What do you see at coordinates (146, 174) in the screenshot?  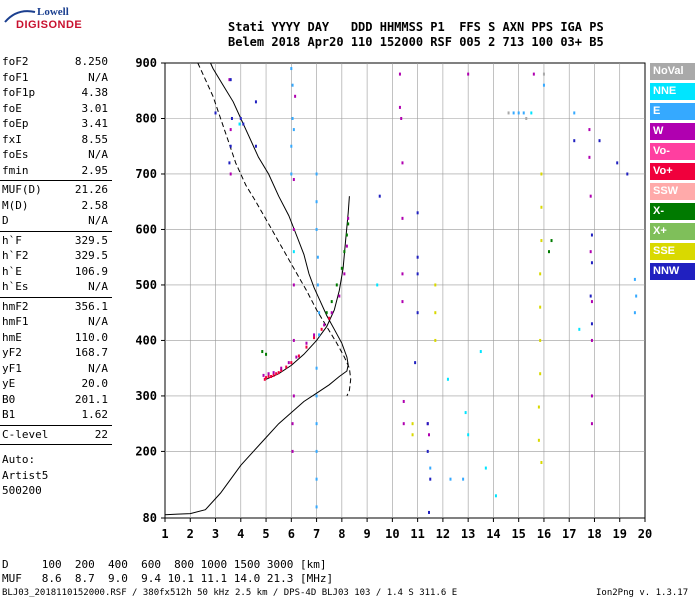 I see `y-tick-label: 700` at bounding box center [146, 174].